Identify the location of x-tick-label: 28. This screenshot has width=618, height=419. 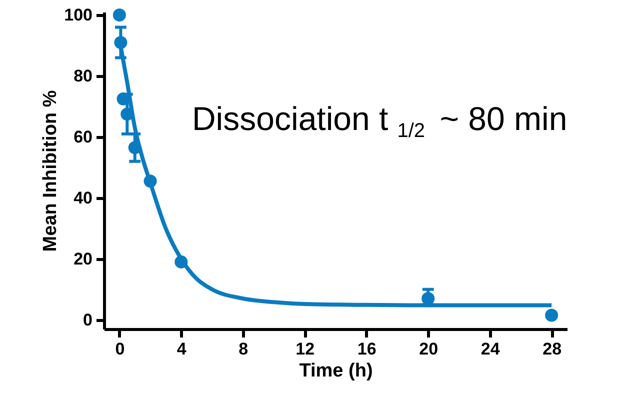
(552, 349).